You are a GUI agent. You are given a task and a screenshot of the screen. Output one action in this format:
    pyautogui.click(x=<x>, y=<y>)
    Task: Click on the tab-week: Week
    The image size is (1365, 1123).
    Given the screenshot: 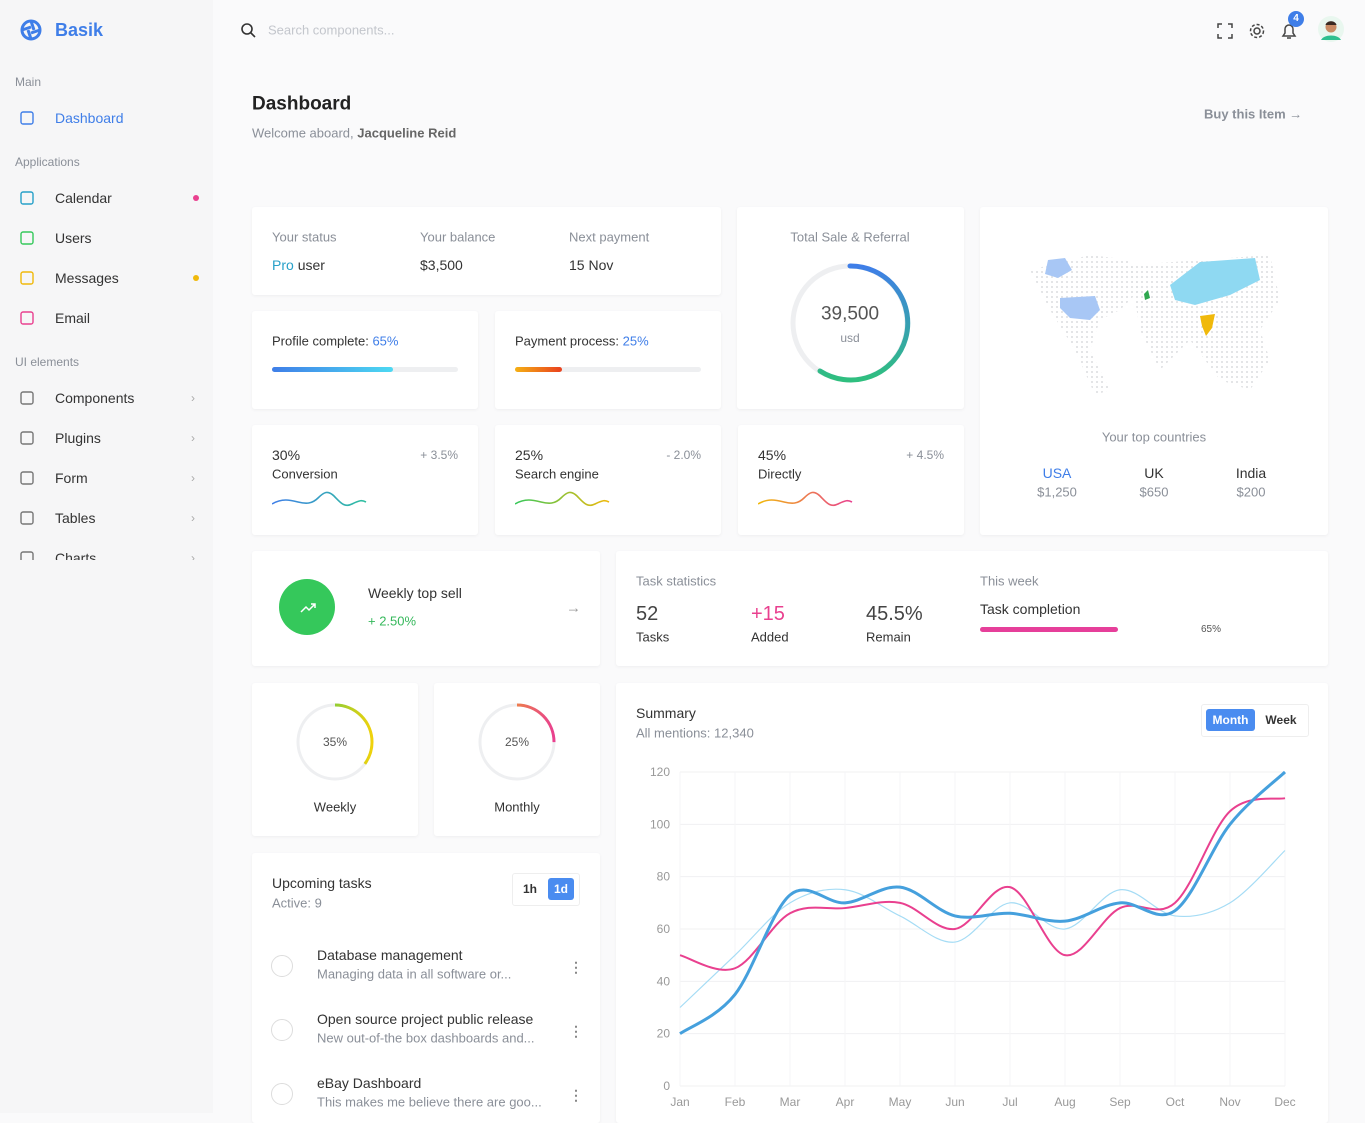 What is the action you would take?
    pyautogui.click(x=1281, y=720)
    